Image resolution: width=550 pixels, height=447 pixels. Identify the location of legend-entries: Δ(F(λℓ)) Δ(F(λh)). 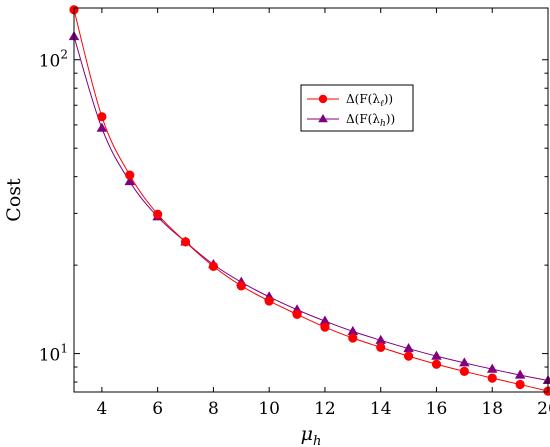
(351, 110).